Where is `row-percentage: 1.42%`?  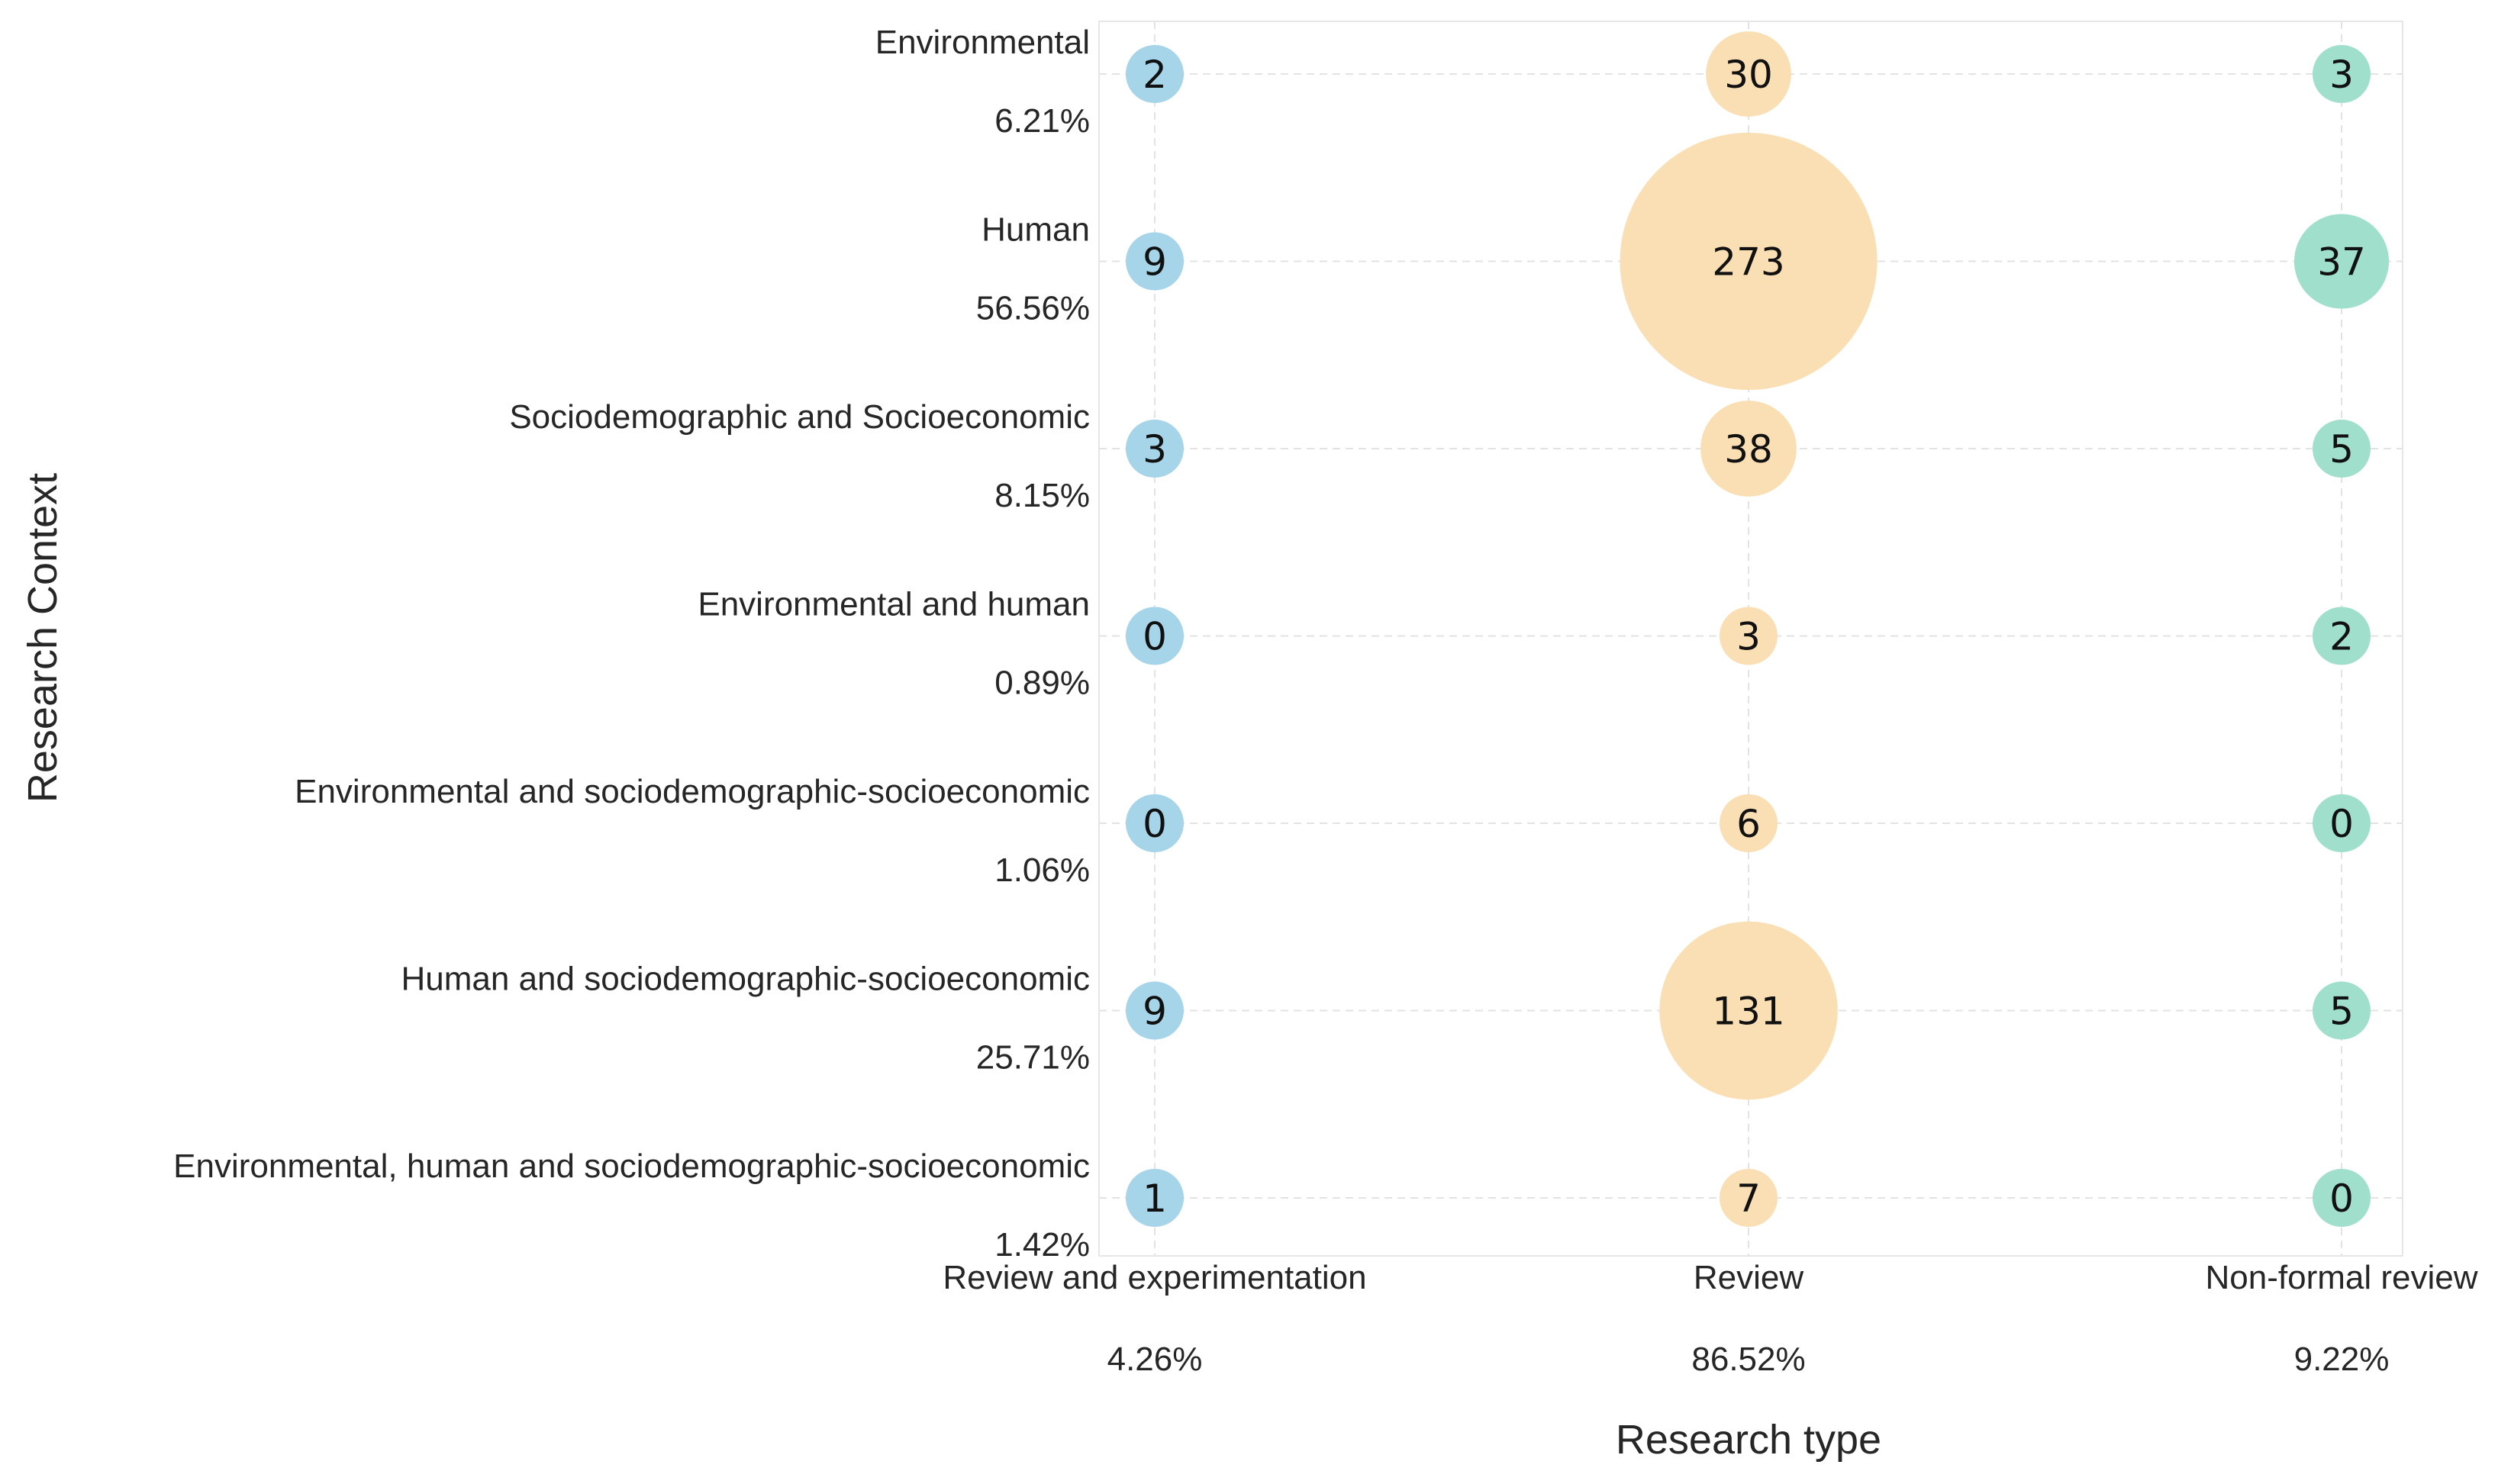 row-percentage: 1.42% is located at coordinates (1042, 1244).